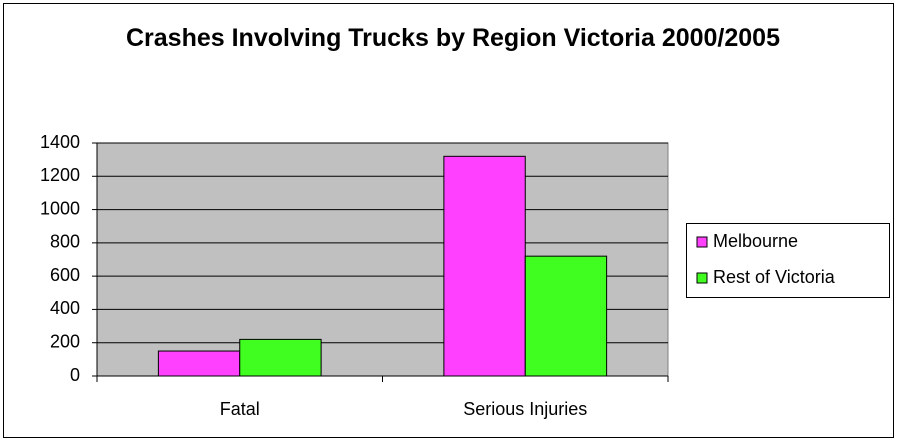 The image size is (898, 443). I want to click on legend-box, so click(788, 260).